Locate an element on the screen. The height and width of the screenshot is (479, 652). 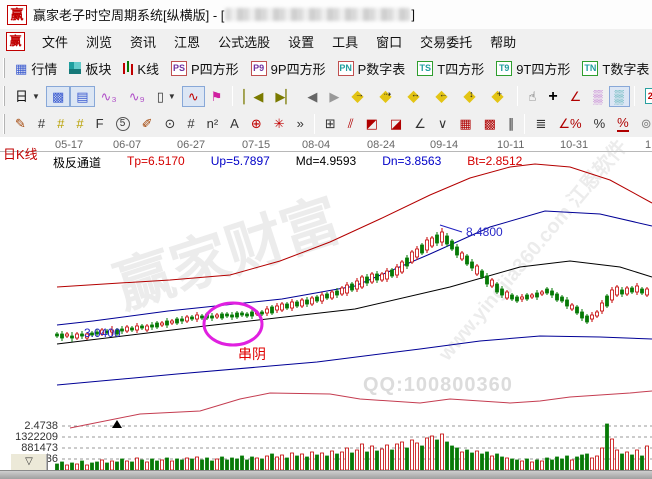
ruler-steps-button: ≣ is located at coordinates (540, 123).